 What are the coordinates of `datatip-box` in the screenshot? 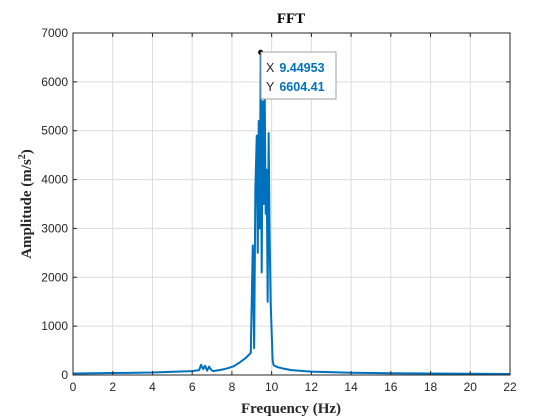 It's located at (298, 75).